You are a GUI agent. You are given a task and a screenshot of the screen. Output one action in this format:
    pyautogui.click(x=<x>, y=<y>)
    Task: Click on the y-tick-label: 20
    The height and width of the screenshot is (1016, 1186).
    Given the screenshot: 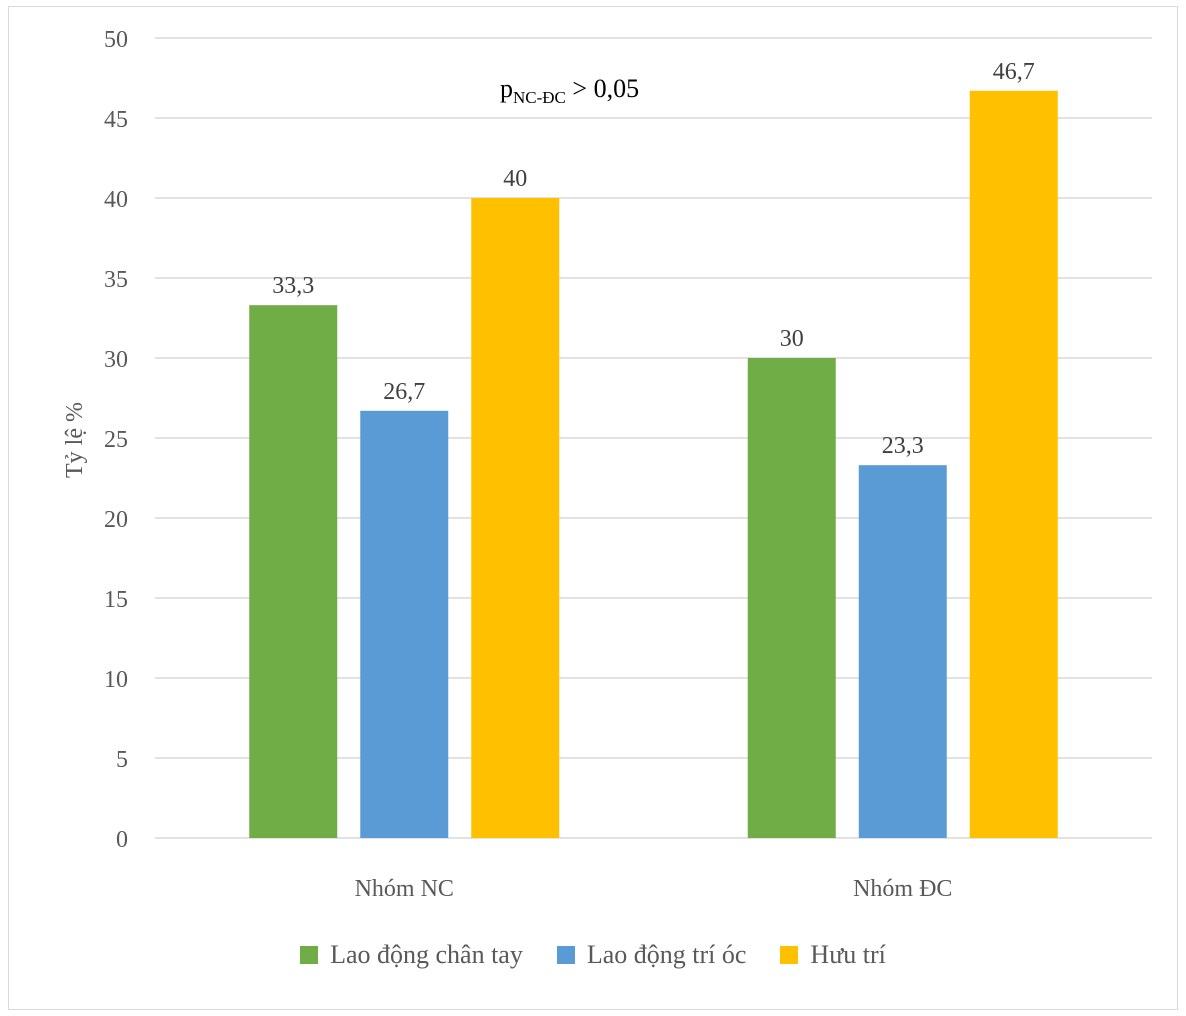 What is the action you would take?
    pyautogui.click(x=116, y=520)
    